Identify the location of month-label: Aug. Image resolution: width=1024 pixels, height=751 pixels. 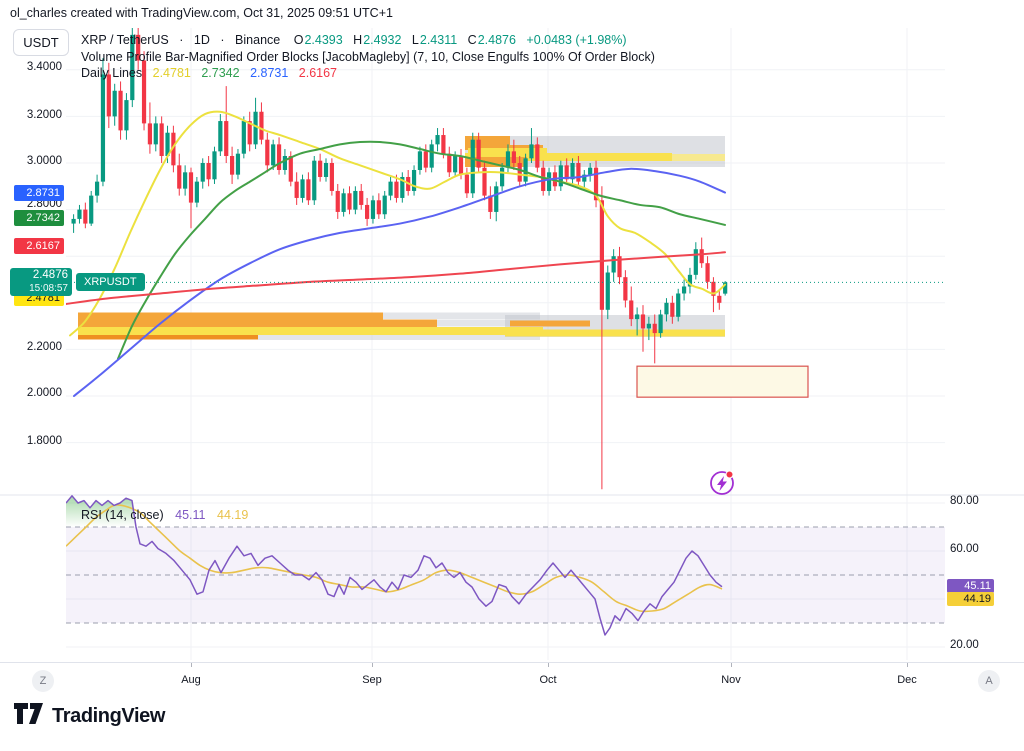
(191, 680).